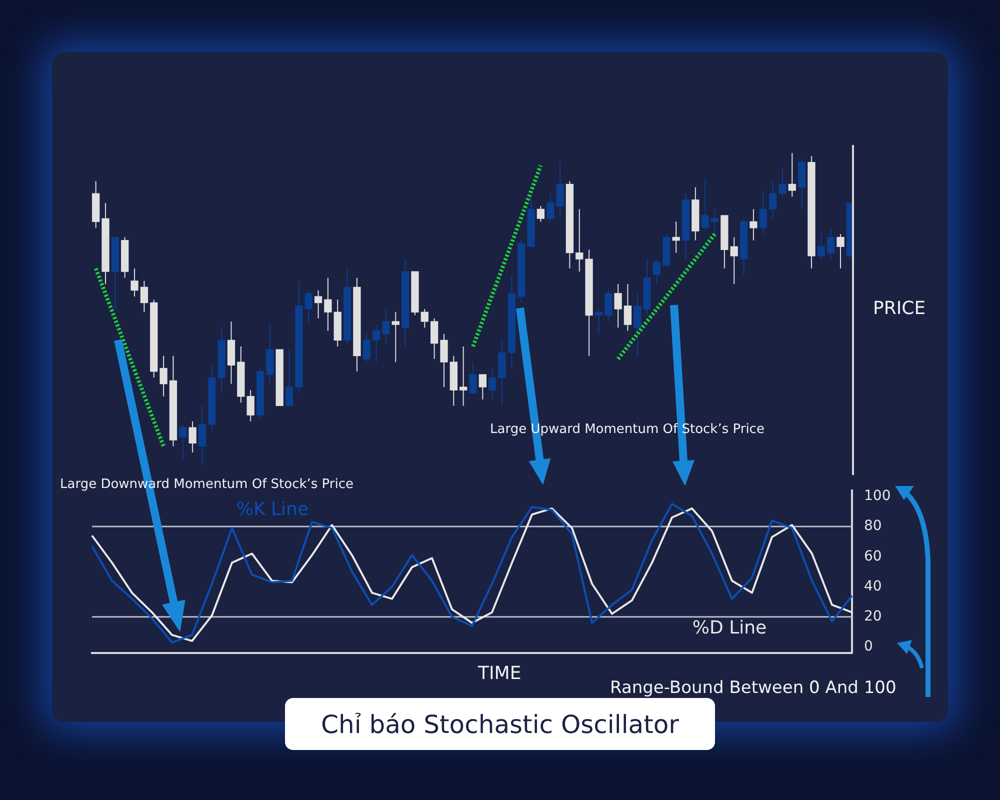 This screenshot has width=1000, height=800. Describe the element at coordinates (500, 673) in the screenshot. I see `x-axis-title: TIME` at that location.